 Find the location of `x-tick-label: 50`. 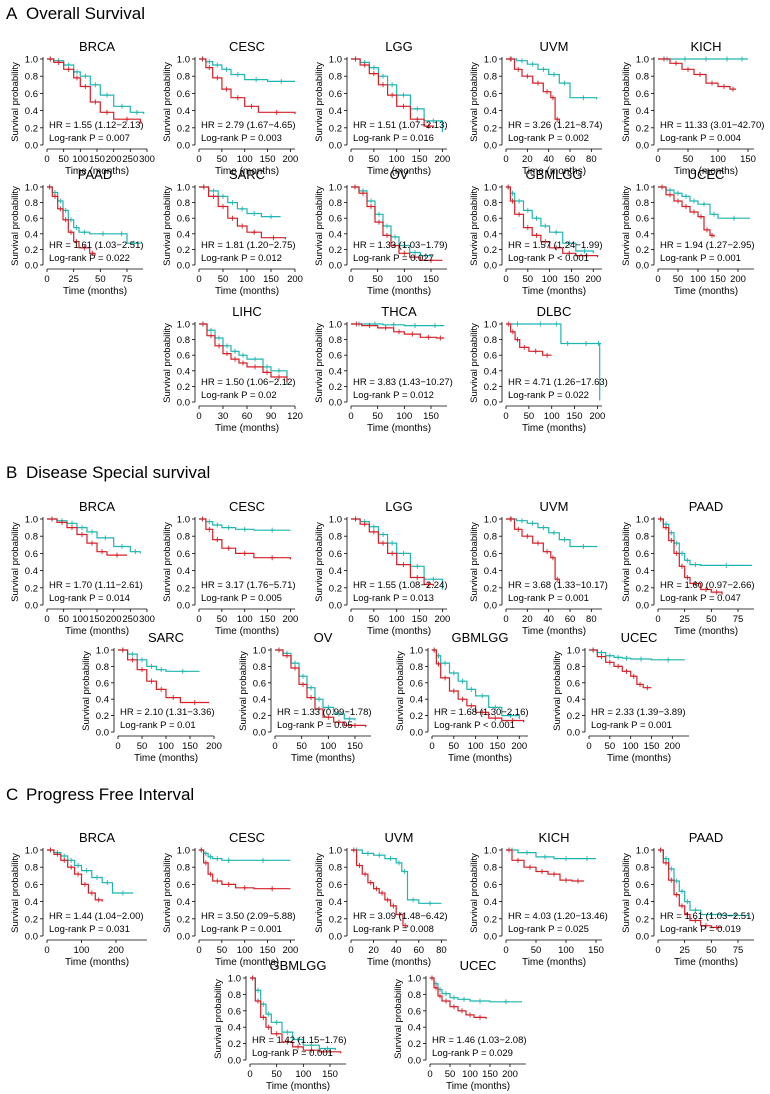

x-tick-label: 50 is located at coordinates (536, 950).